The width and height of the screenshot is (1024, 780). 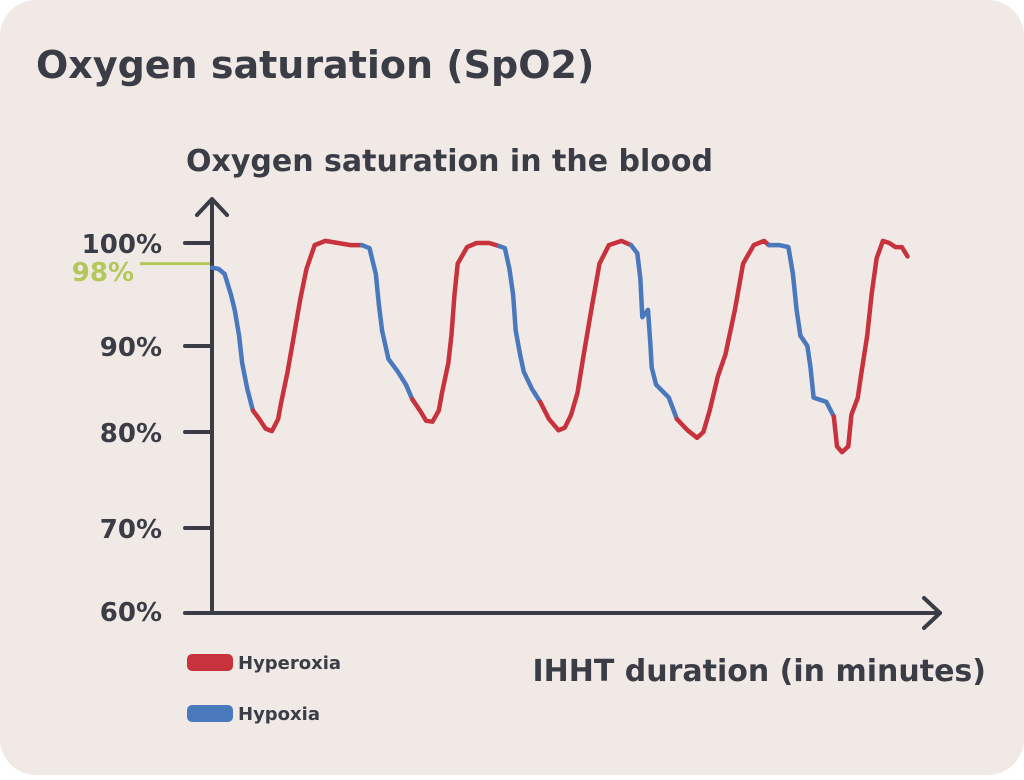 I want to click on y-tick-label-70: 70%, so click(x=131, y=530).